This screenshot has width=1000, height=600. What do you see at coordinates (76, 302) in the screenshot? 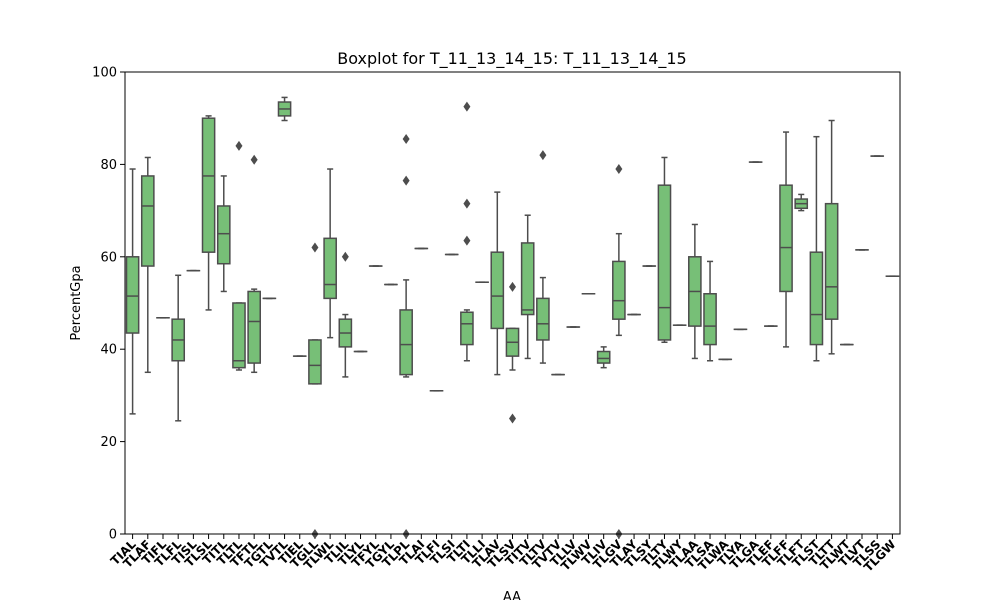
I see `y-axis-title: PercentGpa` at bounding box center [76, 302].